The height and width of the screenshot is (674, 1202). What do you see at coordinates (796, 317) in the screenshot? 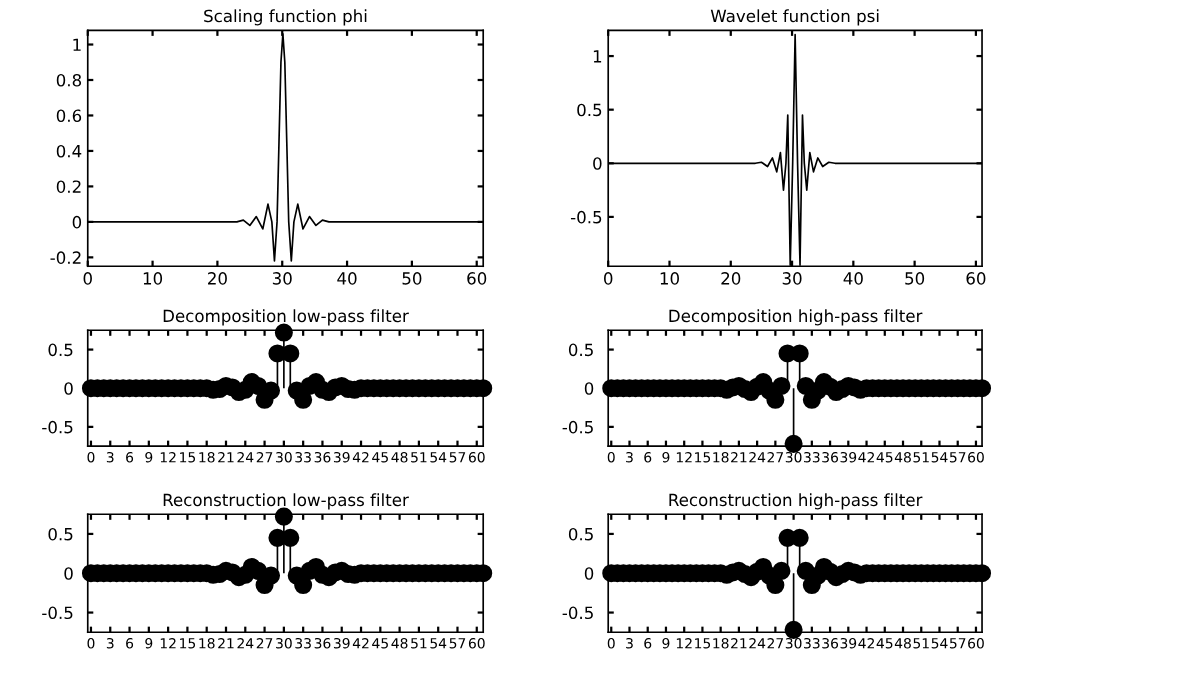
I see `chart-title: Decomposition high-pass filter` at bounding box center [796, 317].